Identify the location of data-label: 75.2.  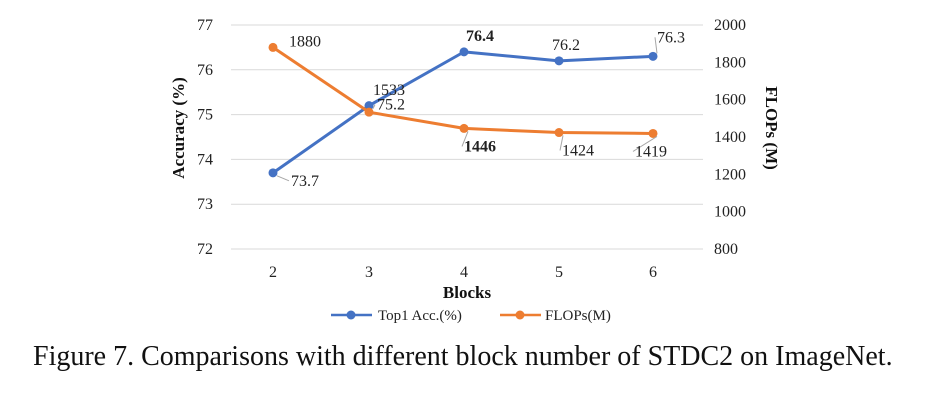
(391, 105).